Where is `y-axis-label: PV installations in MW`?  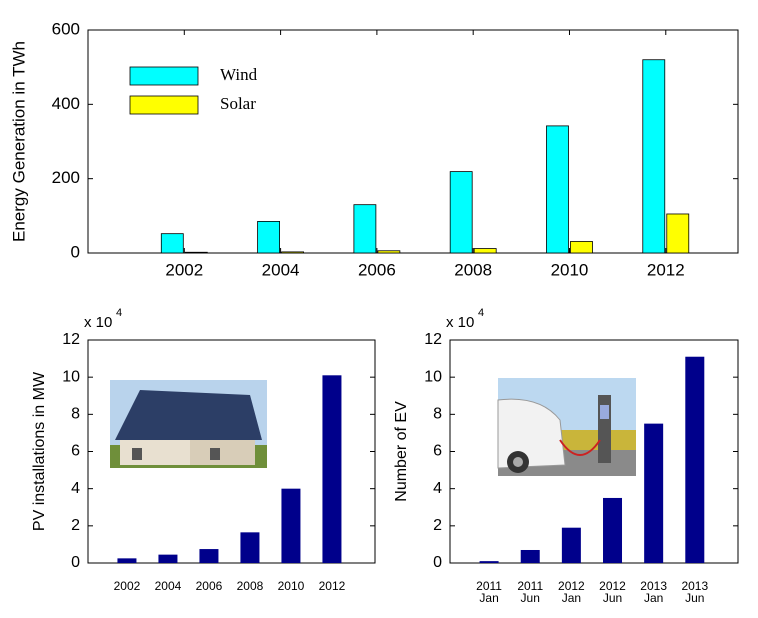
y-axis-label: PV installations in MW is located at coordinates (39, 451).